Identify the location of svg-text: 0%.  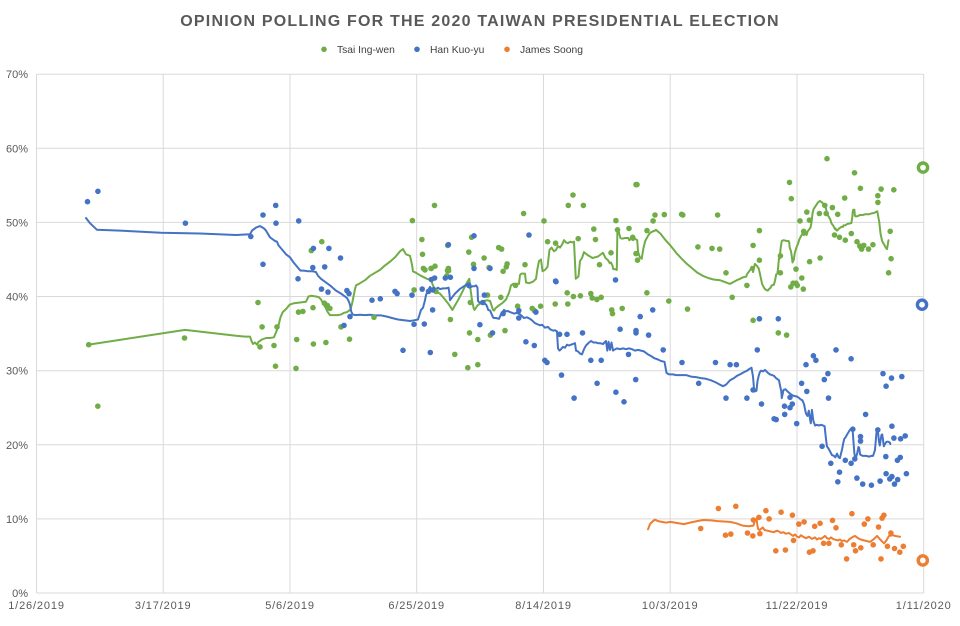
(20, 594).